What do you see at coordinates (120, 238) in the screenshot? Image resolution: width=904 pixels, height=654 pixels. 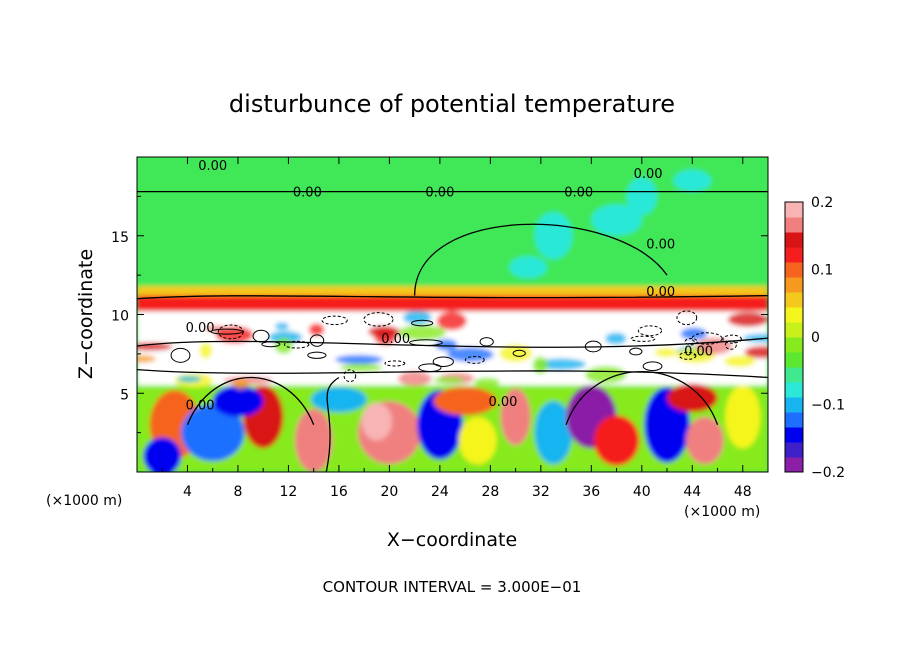 I see `y-tick-label: 15` at bounding box center [120, 238].